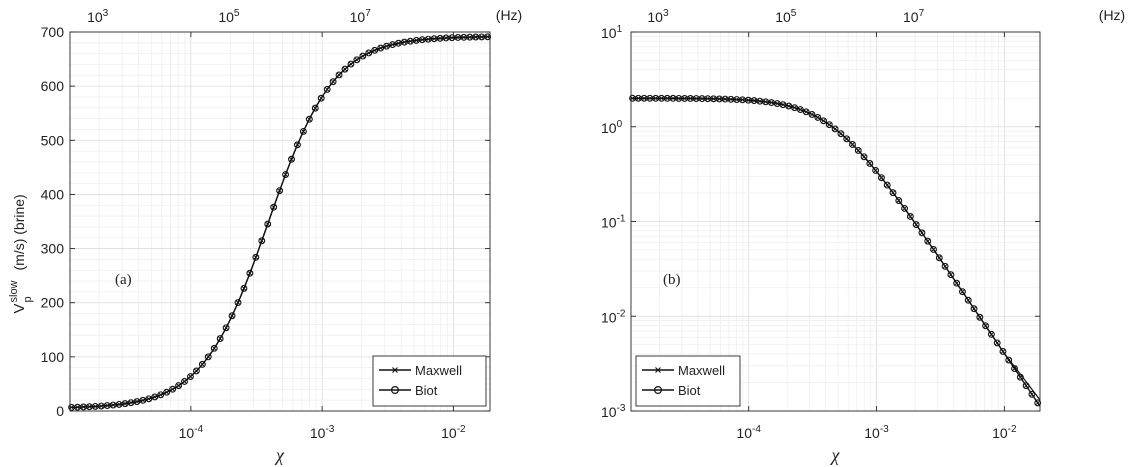 This screenshot has height=467, width=1137. Describe the element at coordinates (785, 16) in the screenshot. I see `panel-b-top-ticks: 10³ 10⁵ 10⁷` at that location.